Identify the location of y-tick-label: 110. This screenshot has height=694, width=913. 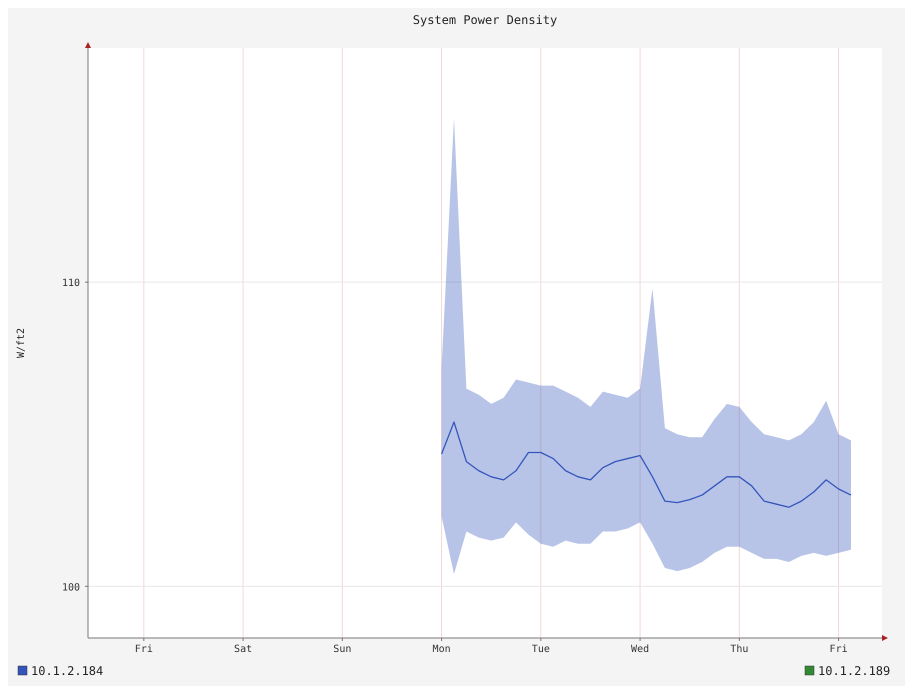
(71, 284).